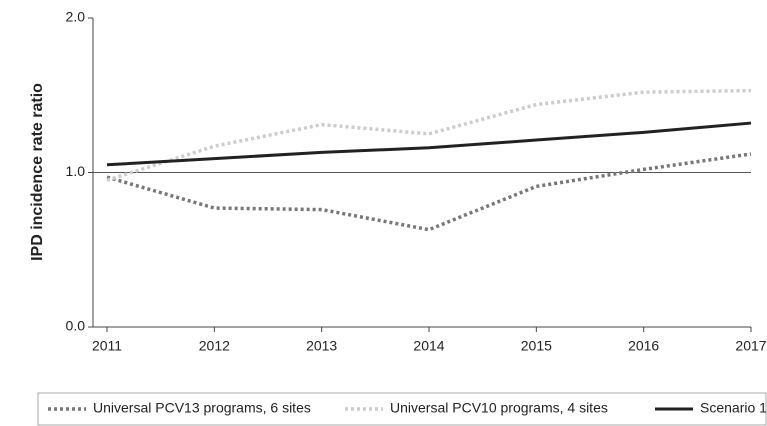  Describe the element at coordinates (76, 171) in the screenshot. I see `y-tick-label: 1.0` at that location.